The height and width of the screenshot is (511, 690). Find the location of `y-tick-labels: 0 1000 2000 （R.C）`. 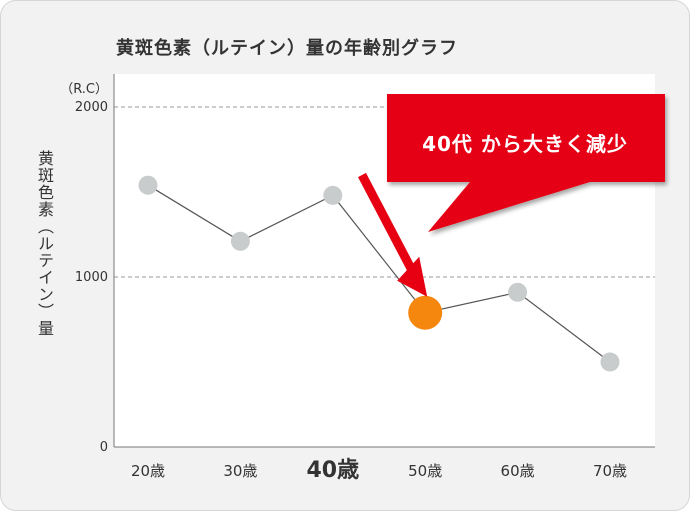

y-tick-labels: 0 1000 2000 （R.C） is located at coordinates (84, 268).